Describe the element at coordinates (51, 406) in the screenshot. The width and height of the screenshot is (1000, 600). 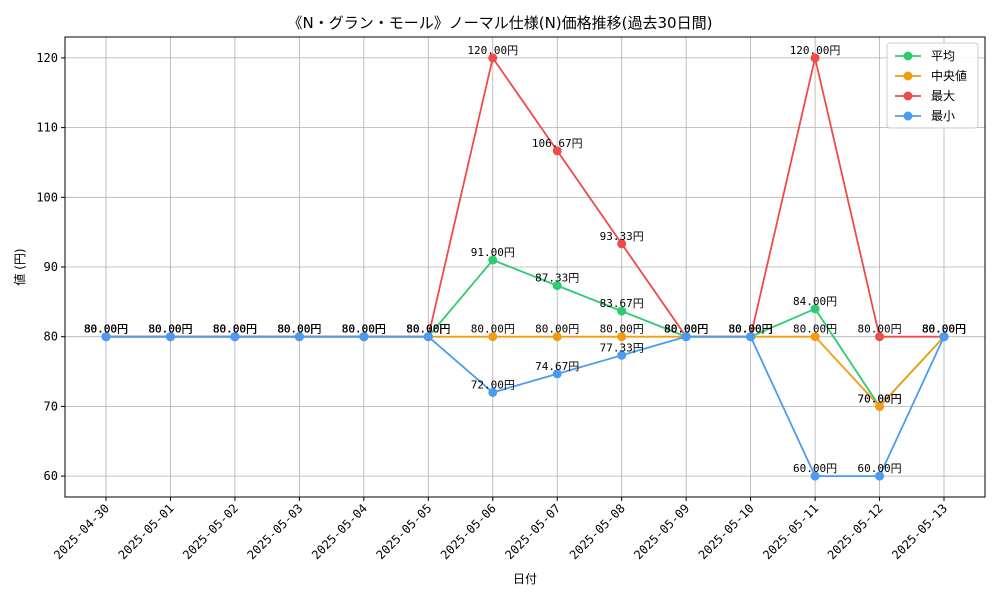
I see `y-tick-label: 70` at that location.